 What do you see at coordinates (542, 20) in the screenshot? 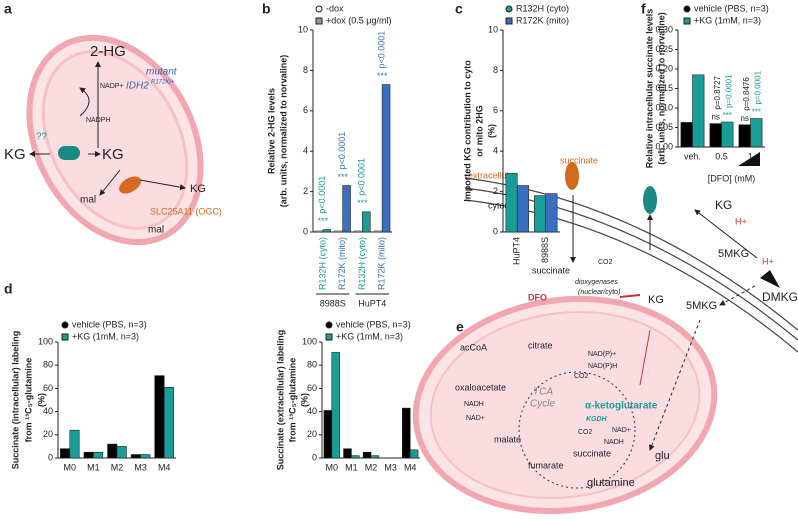
I see `legend-label: R172K (mito)` at bounding box center [542, 20].